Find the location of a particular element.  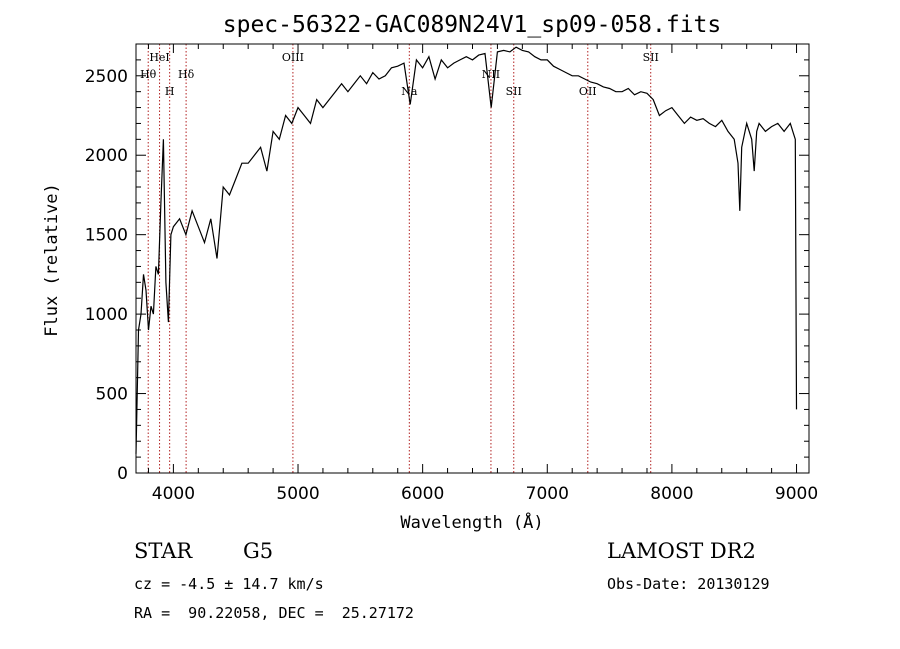

x-tick-label: 5000 is located at coordinates (297, 494).